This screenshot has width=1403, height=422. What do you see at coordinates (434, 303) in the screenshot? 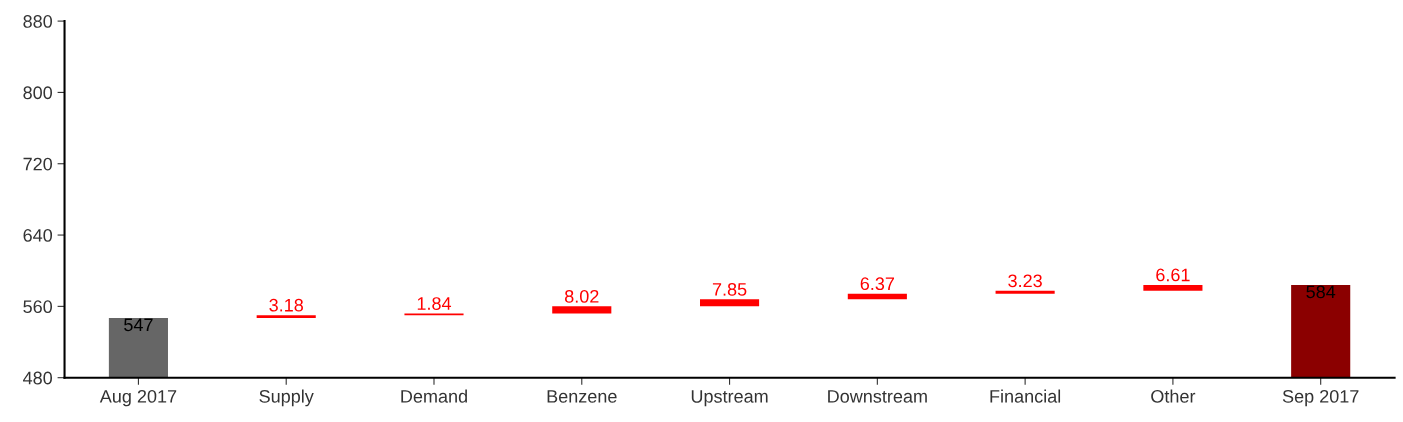
I see `data-label: 1.84` at bounding box center [434, 303].